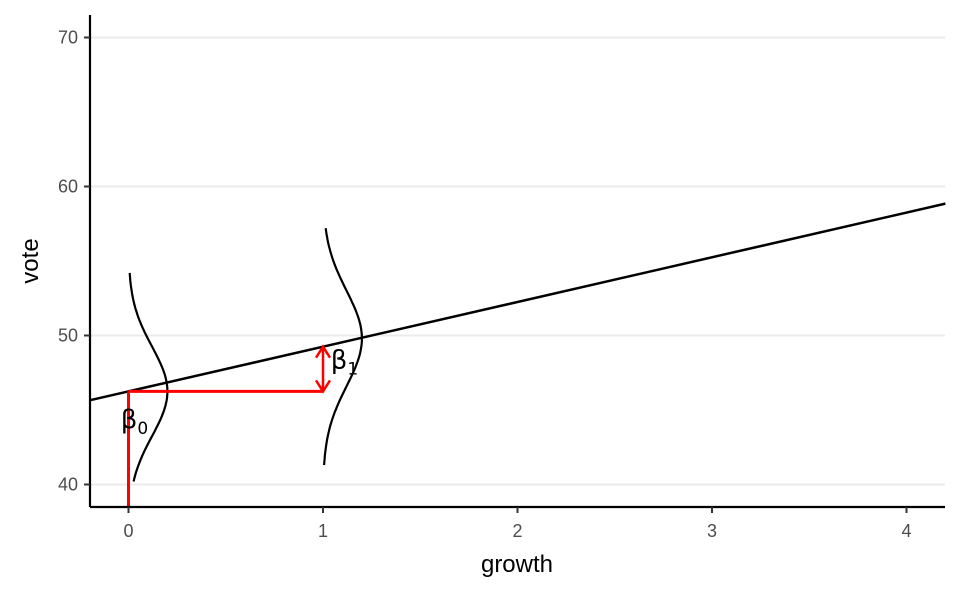 The width and height of the screenshot is (960, 593). I want to click on beta-0-label: β0, so click(134, 422).